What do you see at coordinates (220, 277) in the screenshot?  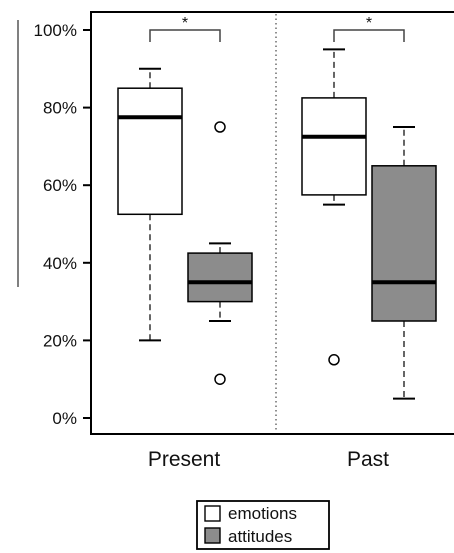 I see `box-attitudes-present` at bounding box center [220, 277].